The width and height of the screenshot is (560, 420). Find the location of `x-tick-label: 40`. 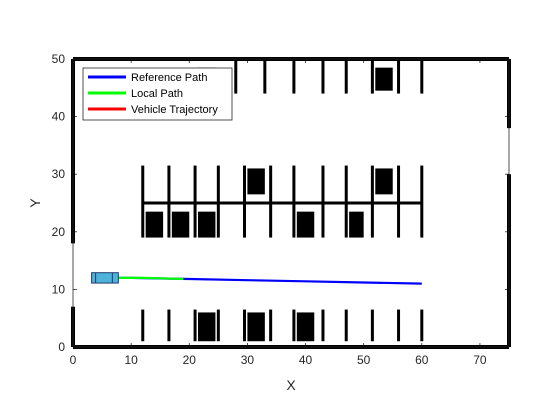

x-tick-label: 40 is located at coordinates (306, 360).